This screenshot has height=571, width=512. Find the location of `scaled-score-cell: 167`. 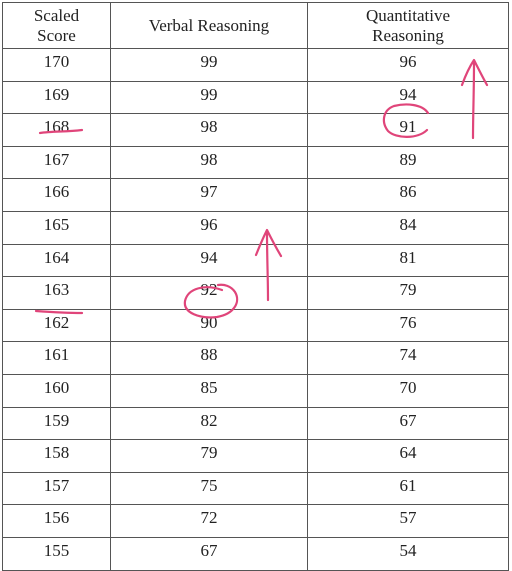

scaled-score-cell: 167 is located at coordinates (56, 162).